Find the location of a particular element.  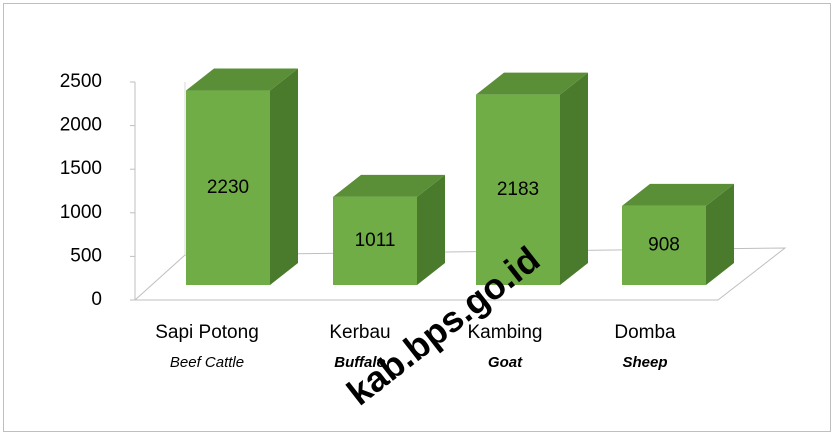

x-tick-label: Sapi Potong is located at coordinates (207, 332).